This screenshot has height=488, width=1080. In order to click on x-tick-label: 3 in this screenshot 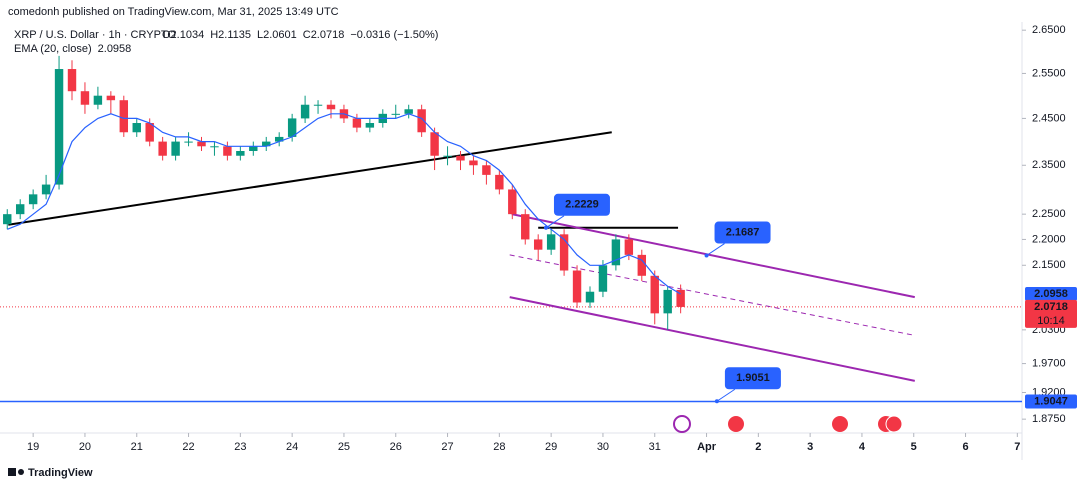, I will do `click(810, 447)`.